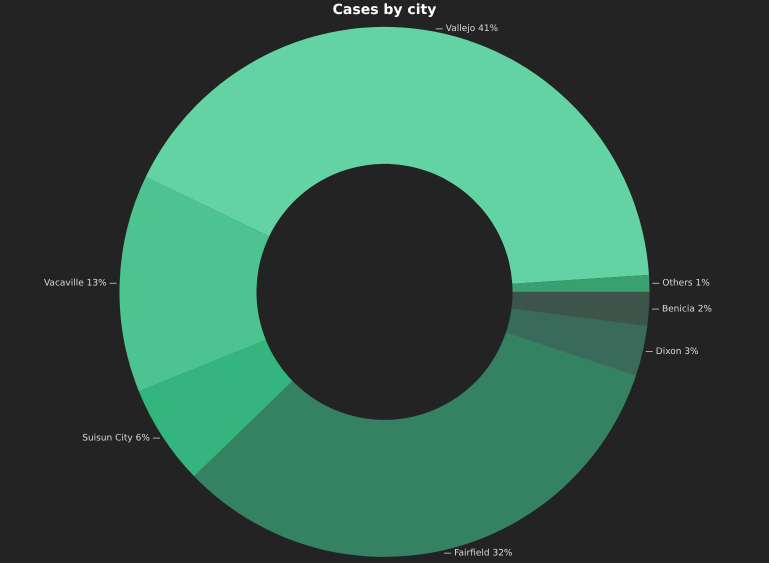 Image resolution: width=769 pixels, height=563 pixels. Describe the element at coordinates (483, 553) in the screenshot. I see `slice-label: Fairfield 32%` at that location.